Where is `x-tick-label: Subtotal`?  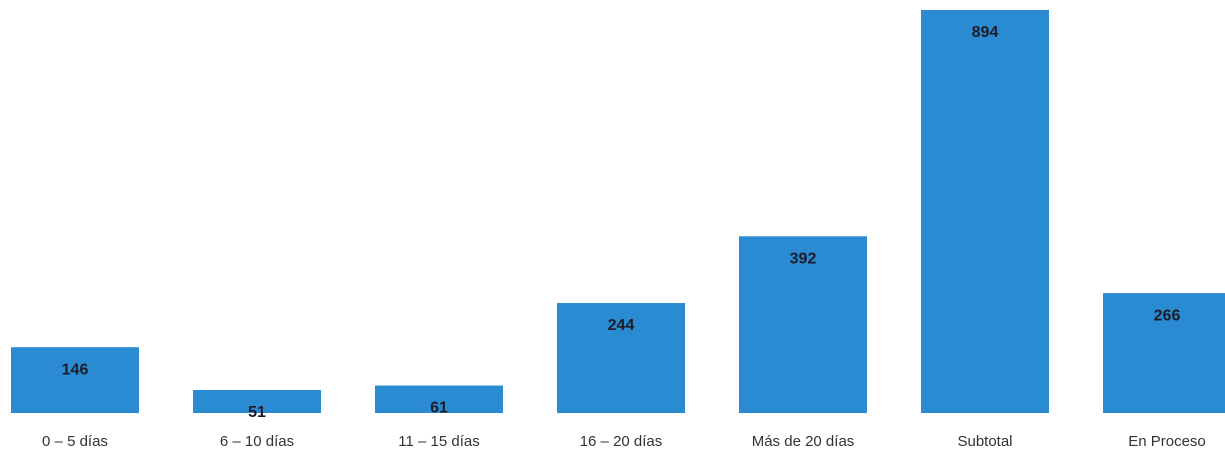 x-tick-label: Subtotal is located at coordinates (984, 441).